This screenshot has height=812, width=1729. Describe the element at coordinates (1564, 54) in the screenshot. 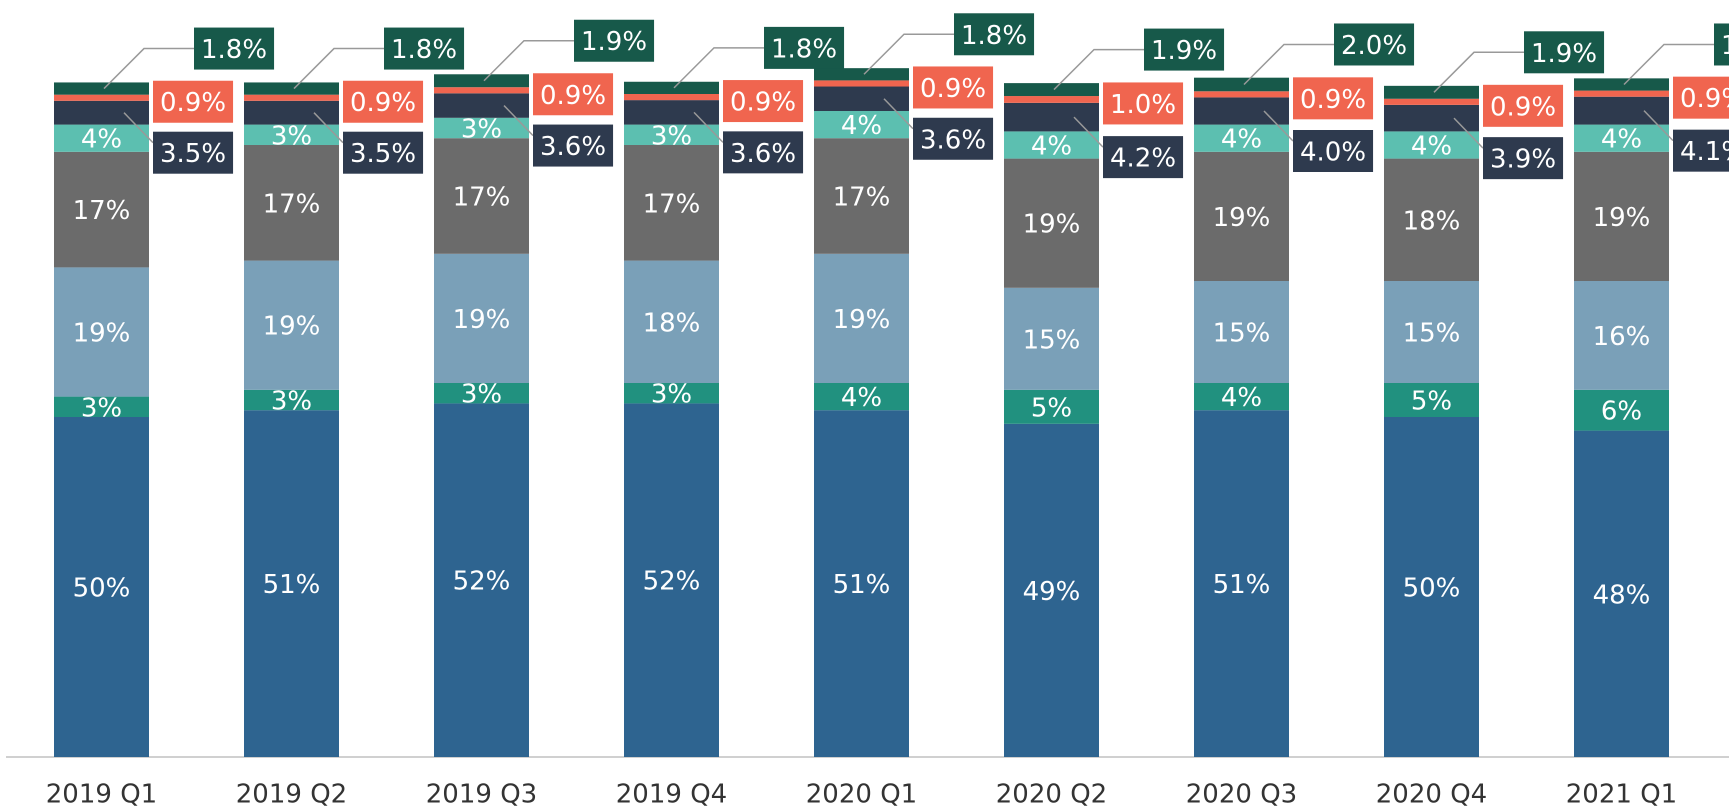

I see `data-label: 1.9%` at that location.